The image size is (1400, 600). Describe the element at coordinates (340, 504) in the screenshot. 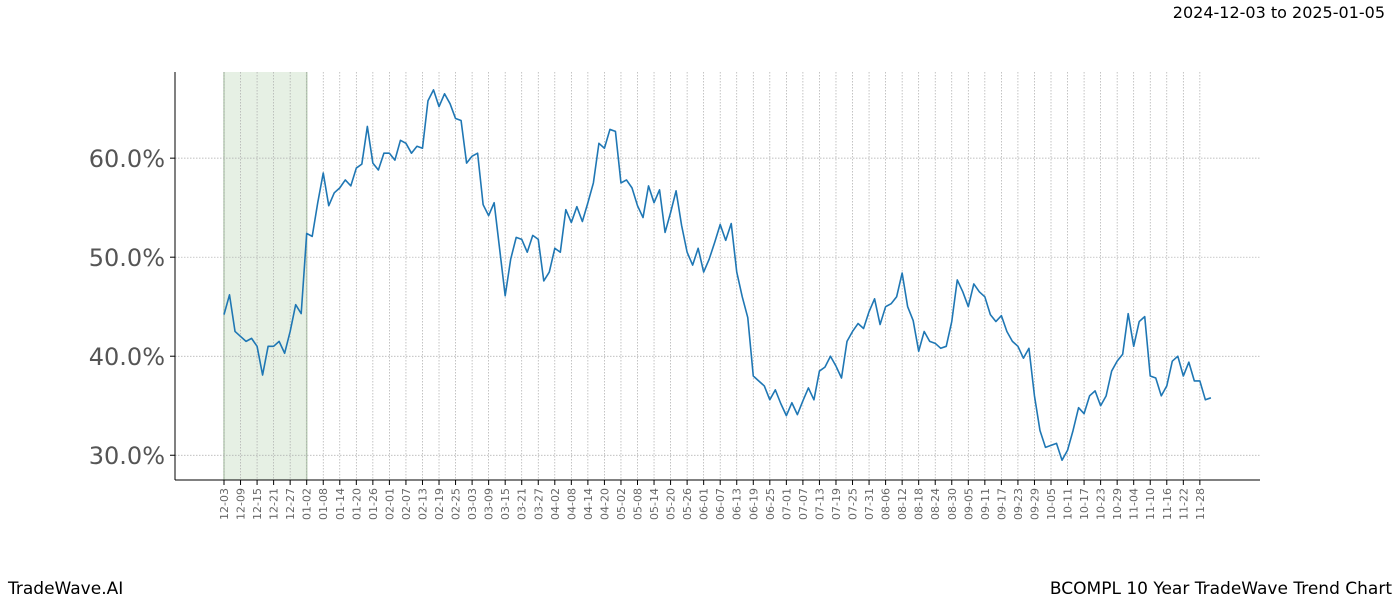

I see `x-tick-label: 01-14` at that location.